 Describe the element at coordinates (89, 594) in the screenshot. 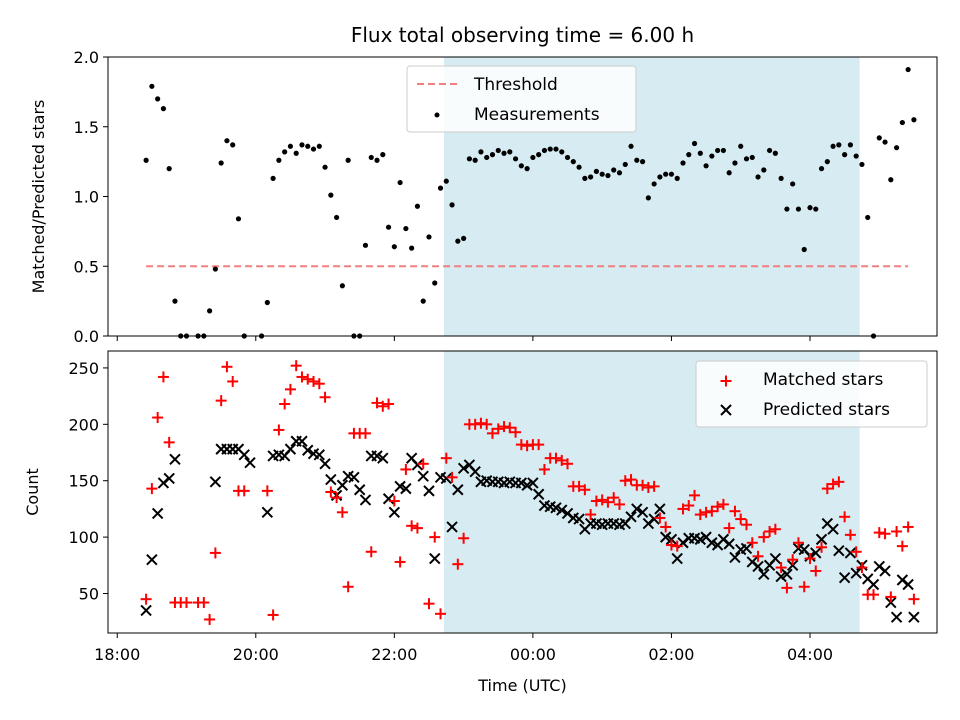

I see `y-tick-label: 50` at that location.